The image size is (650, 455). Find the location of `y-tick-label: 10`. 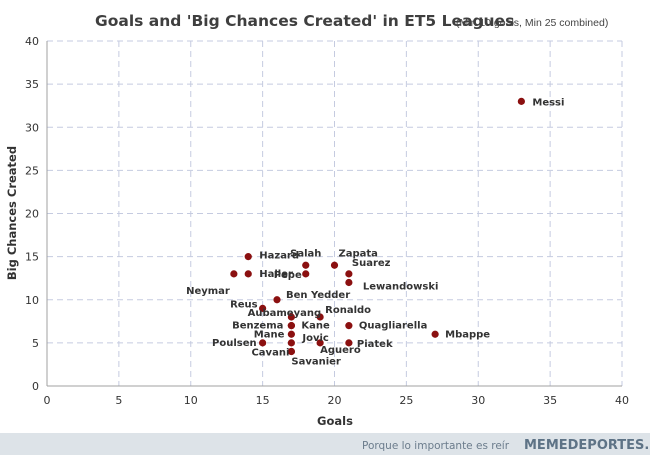

y-tick-label: 10 is located at coordinates (32, 300).